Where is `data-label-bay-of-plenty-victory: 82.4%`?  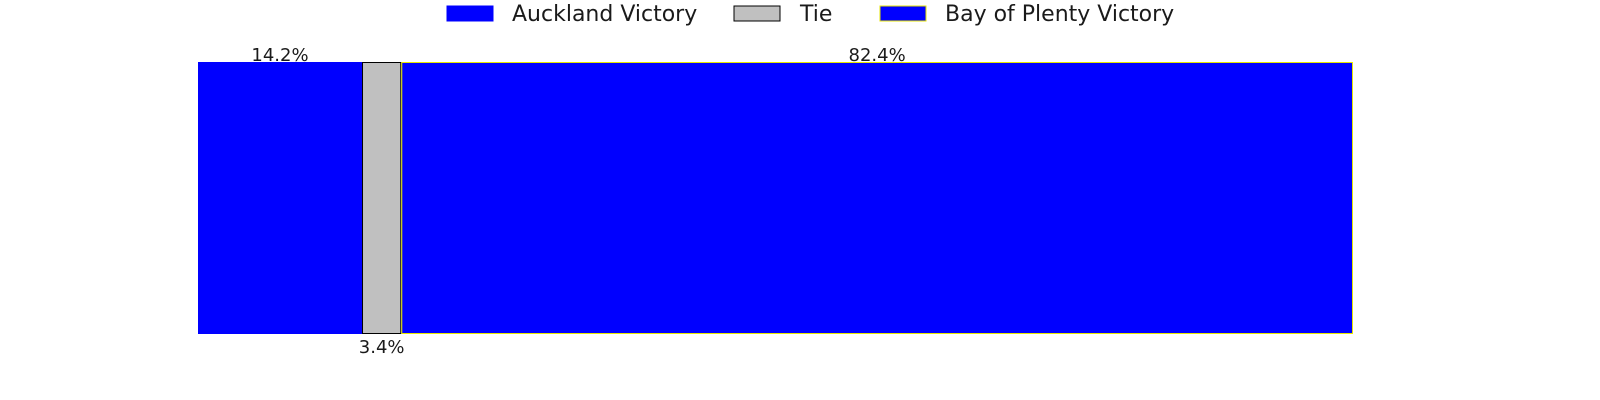
data-label-bay-of-plenty-victory: 82.4% is located at coordinates (877, 55).